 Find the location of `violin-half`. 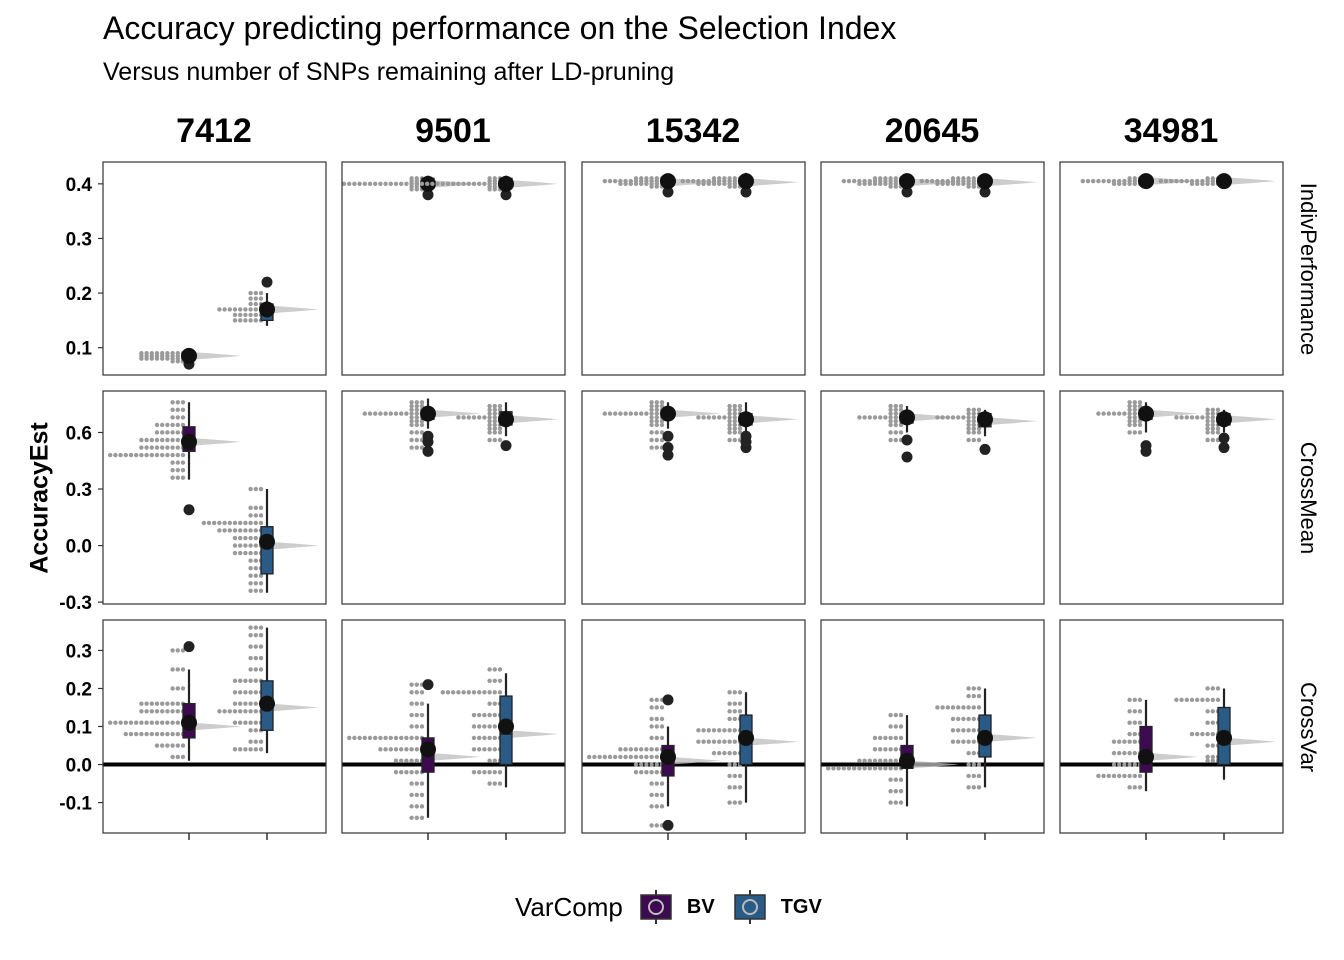

violin-half is located at coordinates (933, 764).